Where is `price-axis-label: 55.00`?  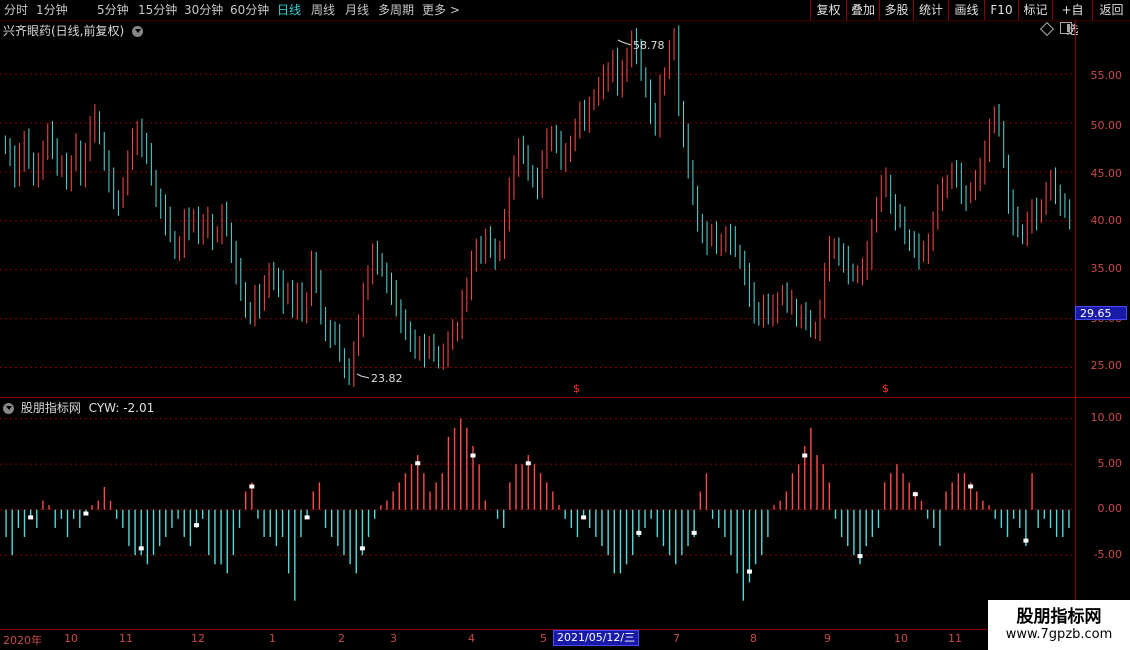
price-axis-label: 55.00 is located at coordinates (1106, 75).